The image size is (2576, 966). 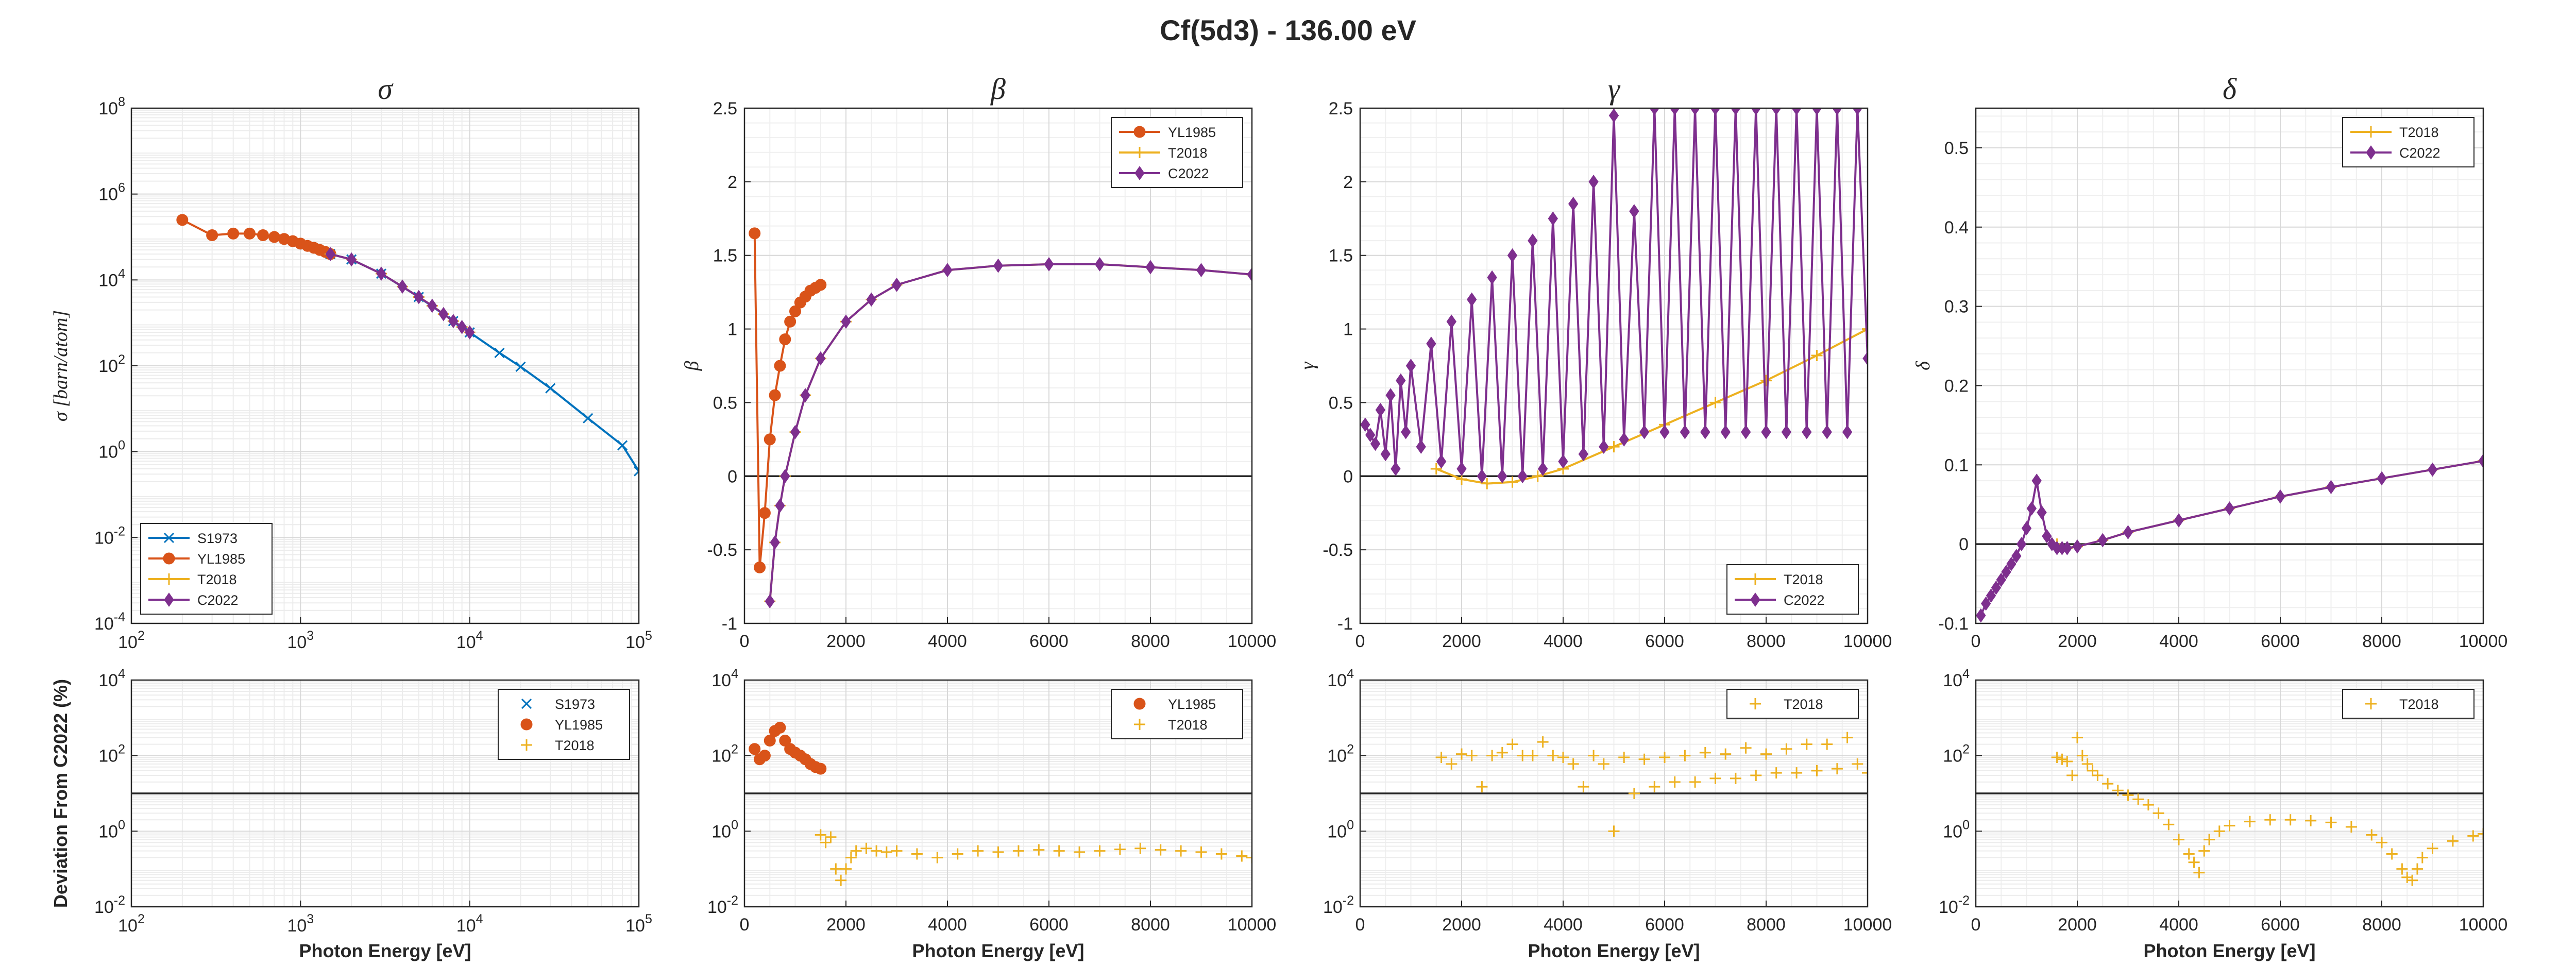 What do you see at coordinates (385, 951) in the screenshot?
I see `x-axis-label: Photon Energy [eV]` at bounding box center [385, 951].